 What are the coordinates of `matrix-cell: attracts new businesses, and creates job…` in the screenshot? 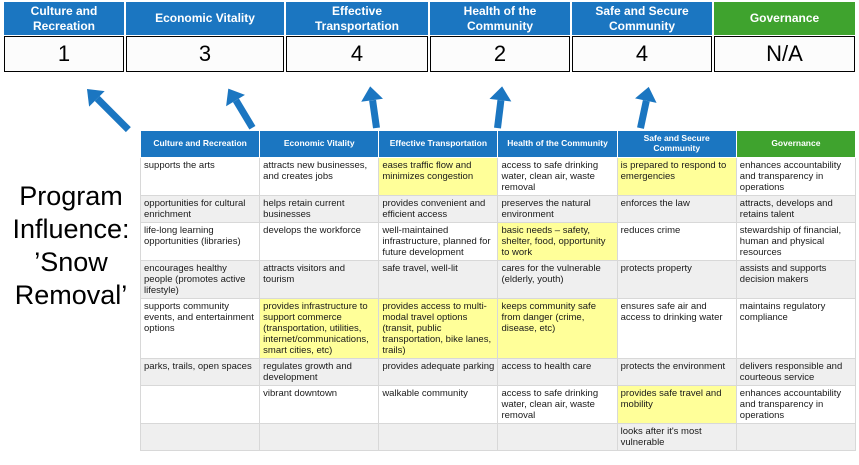 It's located at (319, 176).